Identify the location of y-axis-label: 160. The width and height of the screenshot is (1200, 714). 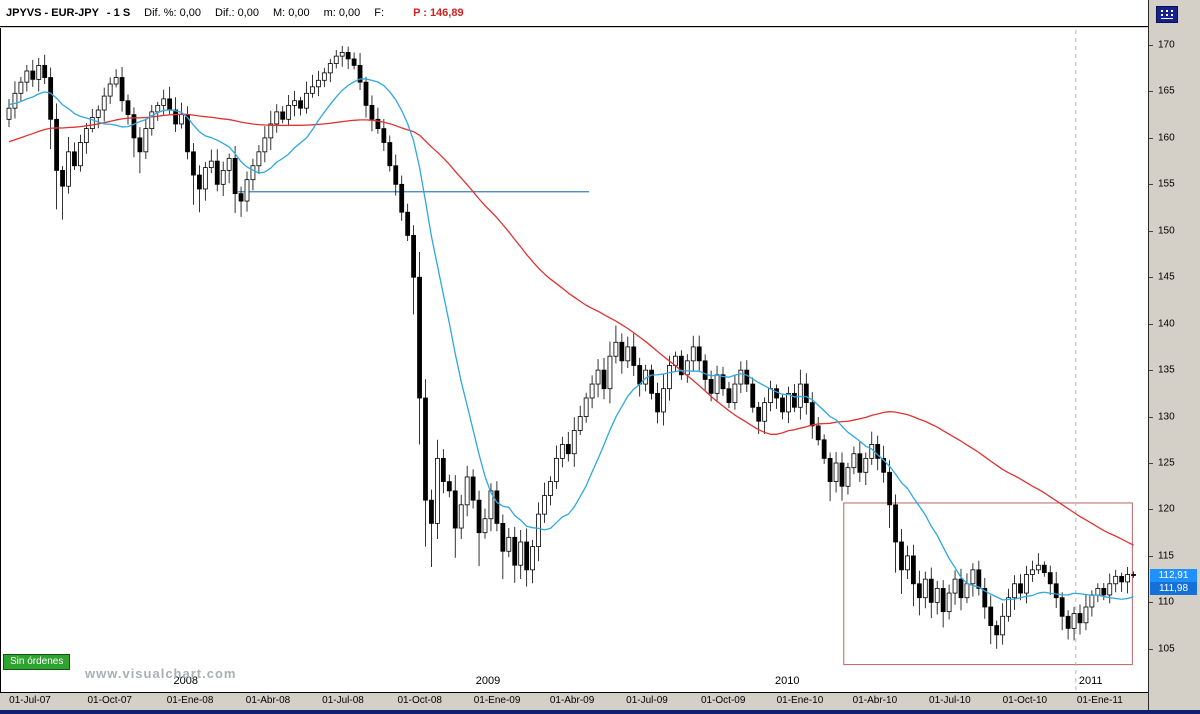
(1166, 138).